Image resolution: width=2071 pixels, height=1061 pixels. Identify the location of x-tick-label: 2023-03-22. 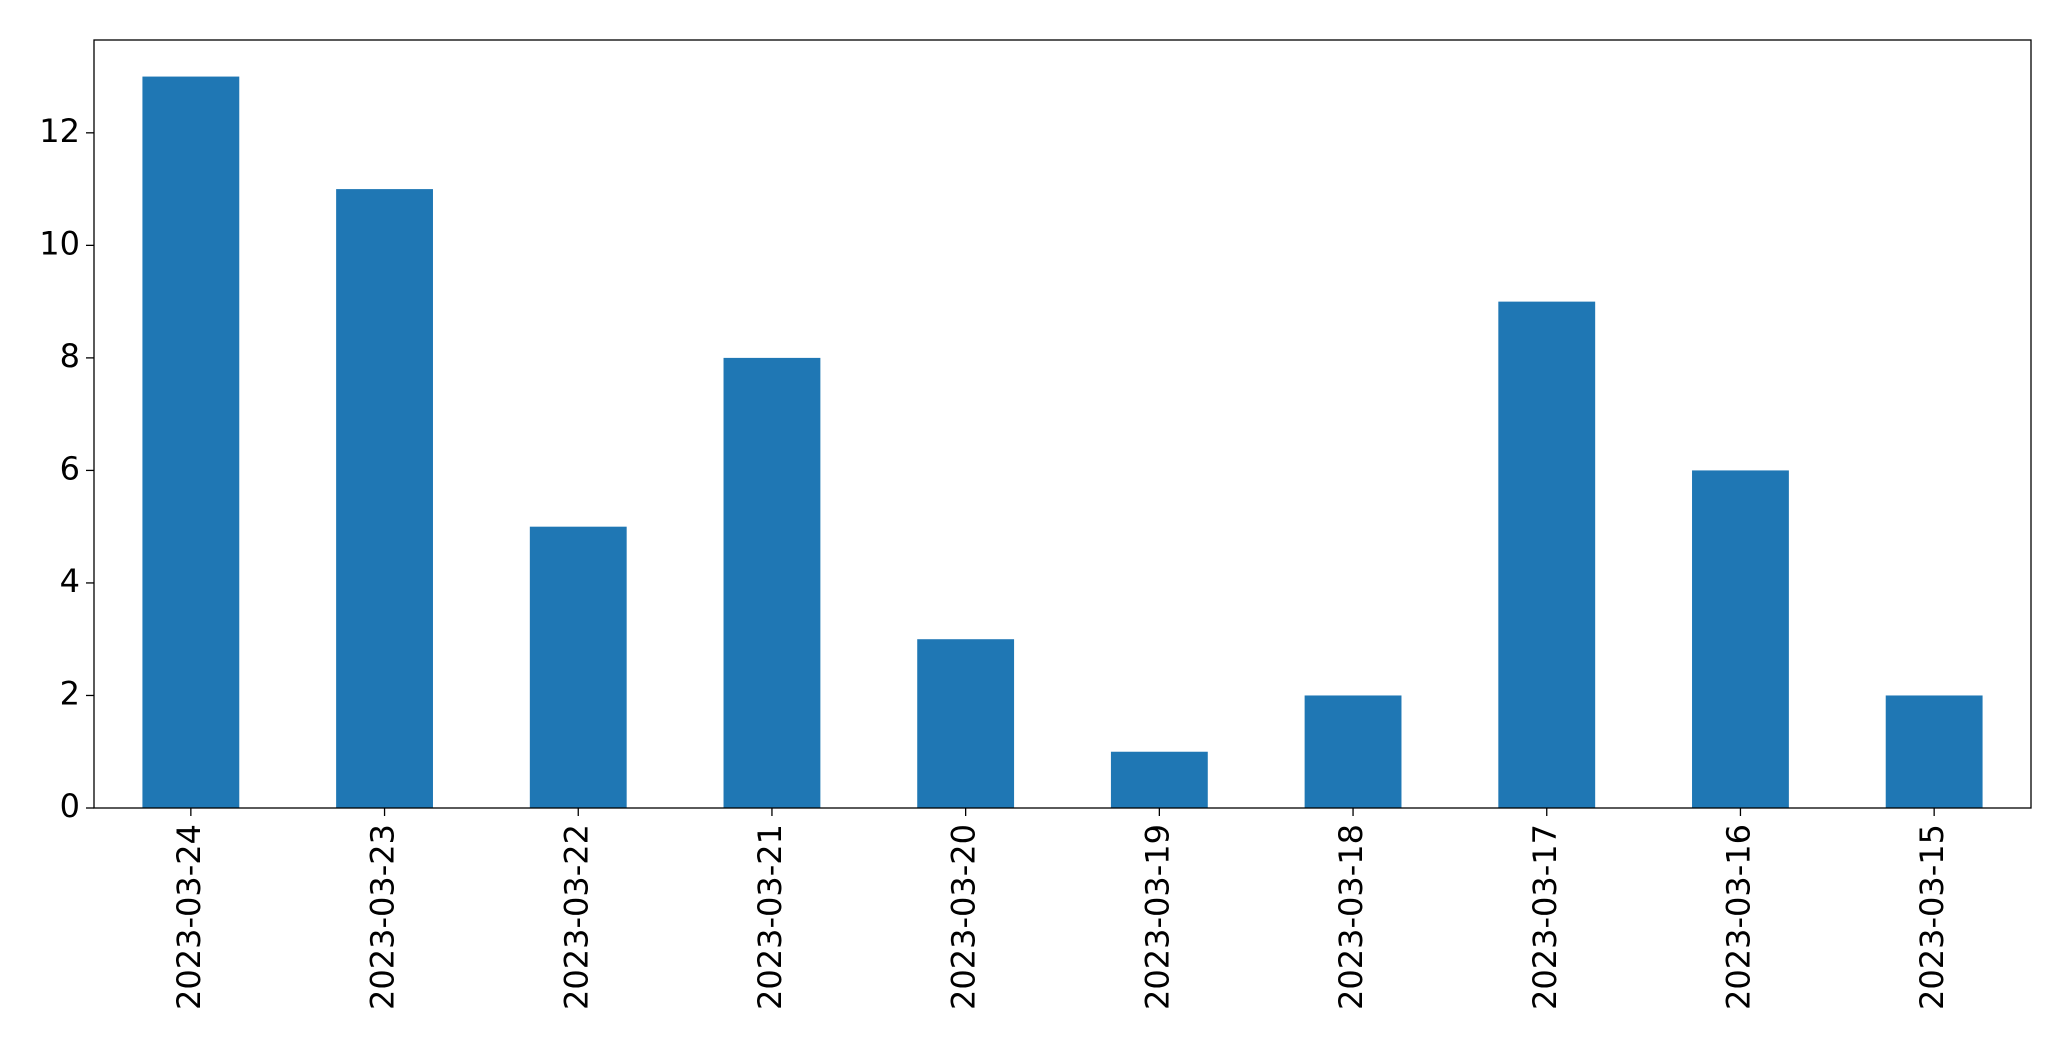
(576, 917).